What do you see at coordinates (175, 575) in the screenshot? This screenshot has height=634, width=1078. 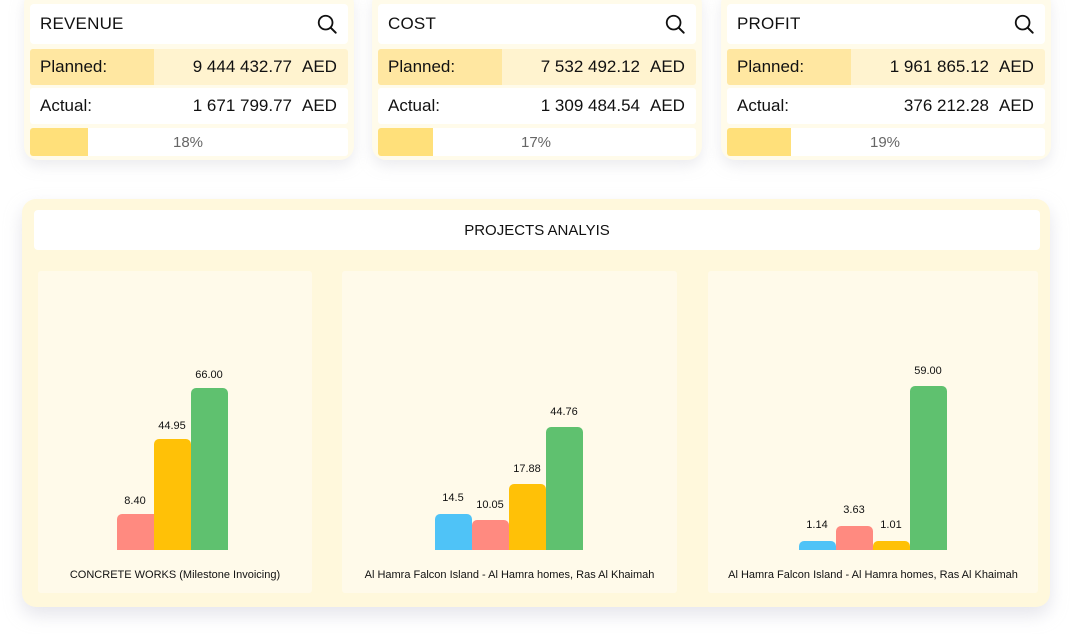 I see `chart-caption: CONCRETE WORKS (Milestone Invoicing)` at bounding box center [175, 575].